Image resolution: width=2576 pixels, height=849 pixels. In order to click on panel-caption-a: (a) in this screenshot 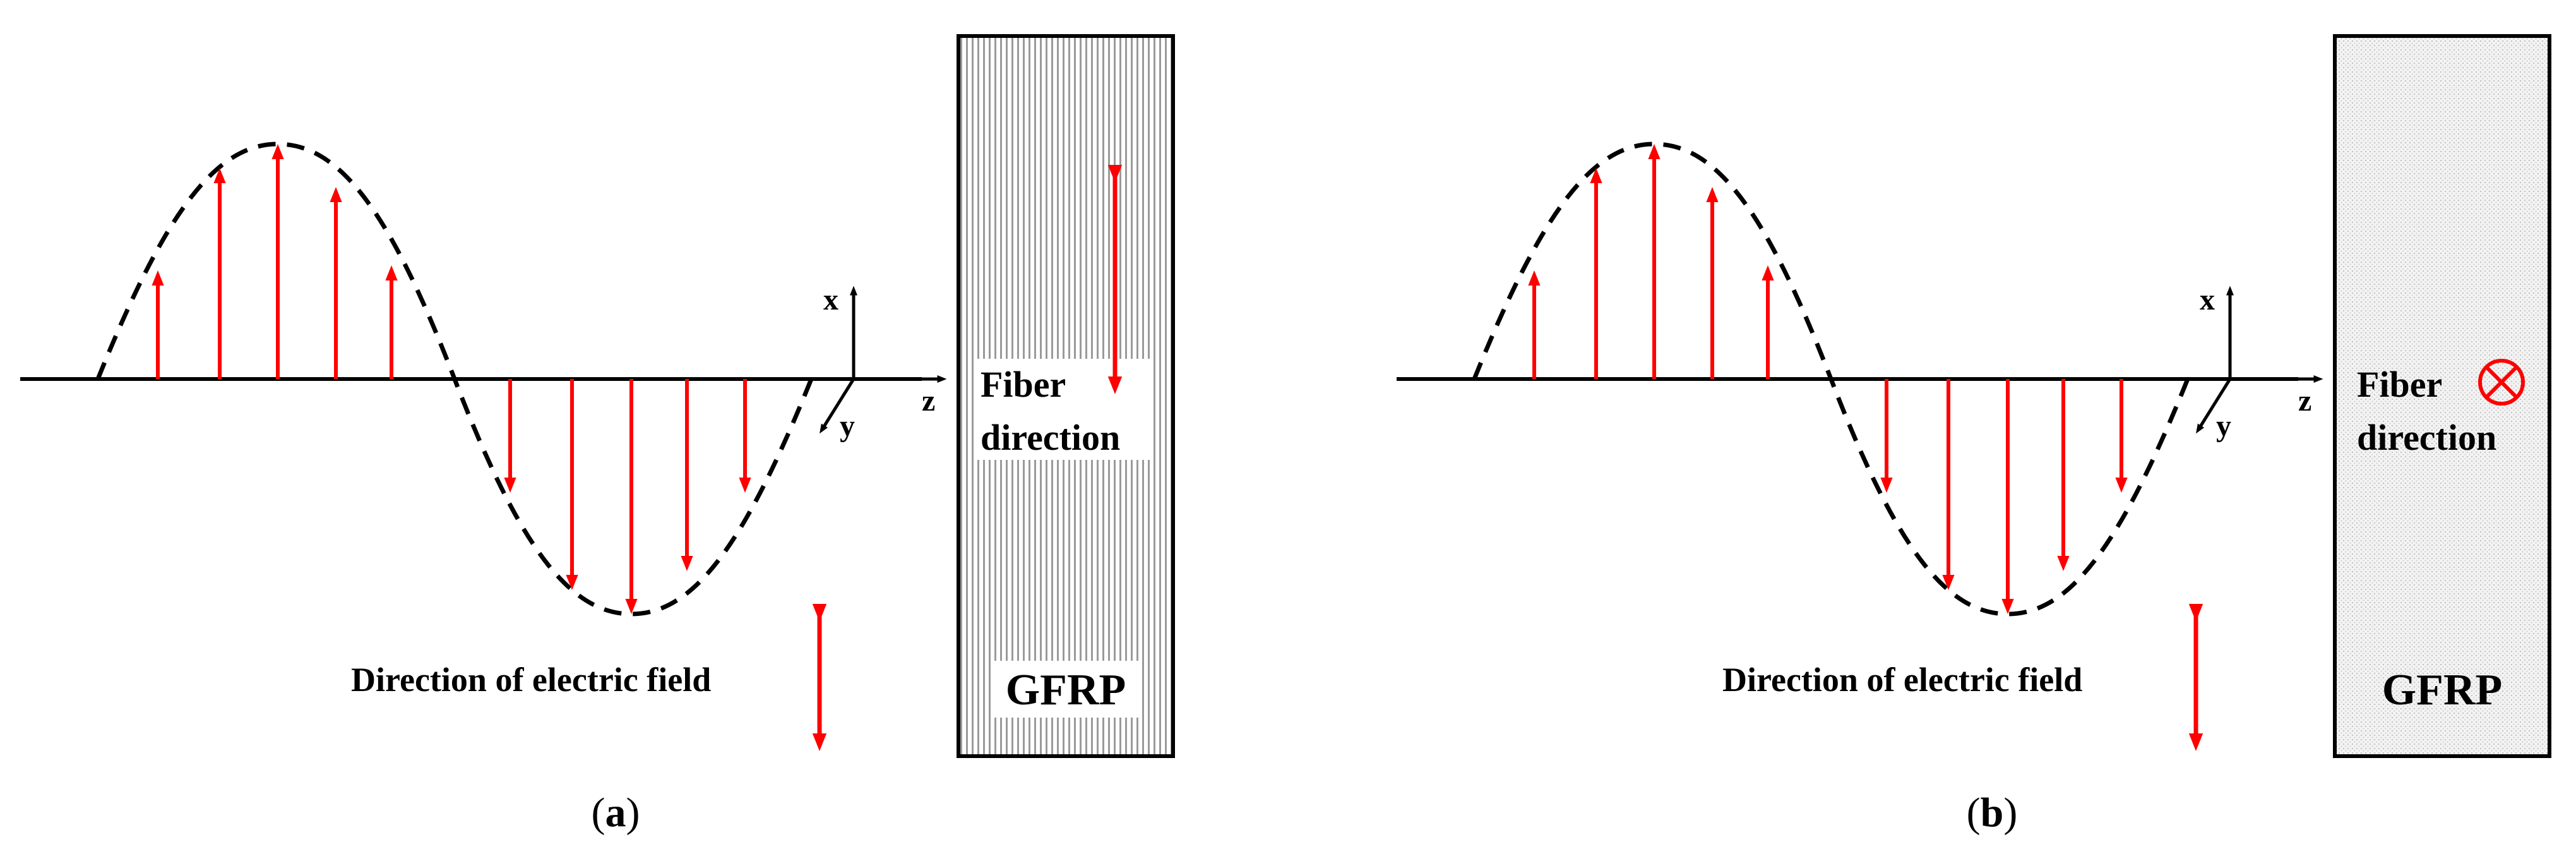, I will do `click(616, 813)`.